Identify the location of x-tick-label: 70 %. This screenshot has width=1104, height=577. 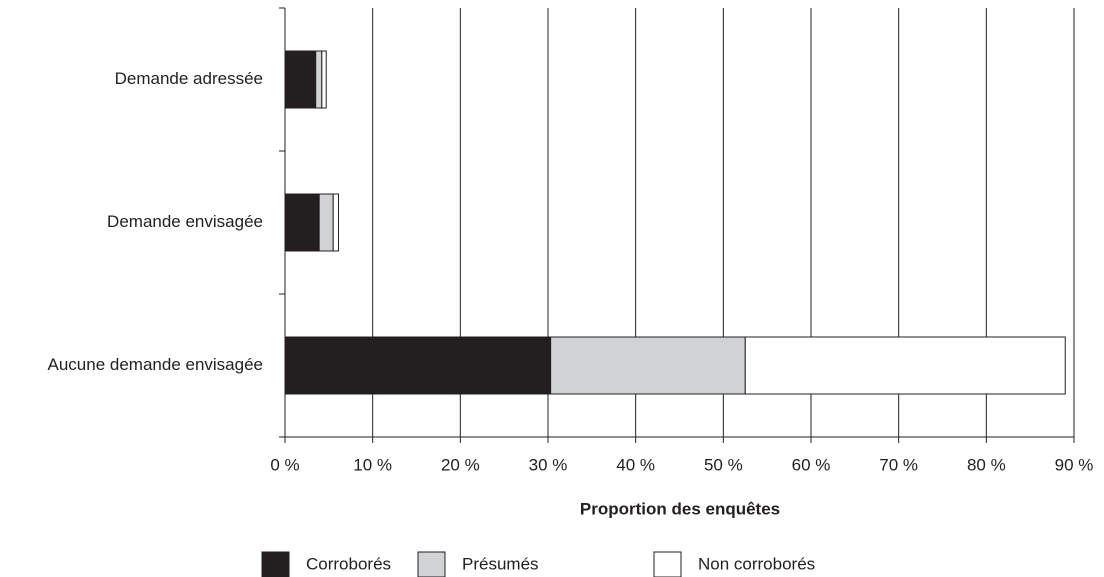
(898, 464).